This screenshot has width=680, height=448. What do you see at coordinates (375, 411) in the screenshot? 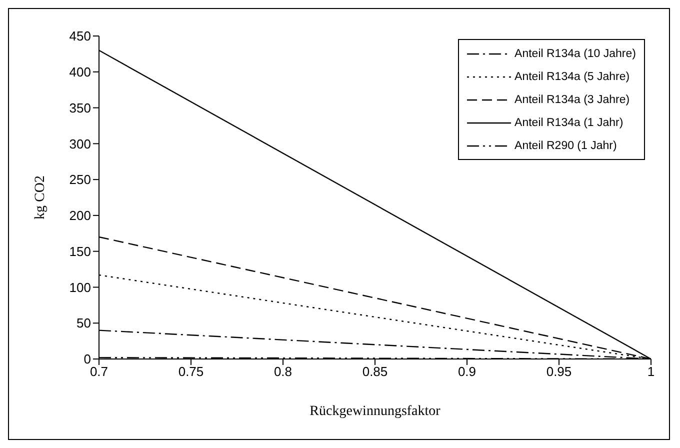
I see `x-axis-title: Rückgewinnungsfaktor` at bounding box center [375, 411].